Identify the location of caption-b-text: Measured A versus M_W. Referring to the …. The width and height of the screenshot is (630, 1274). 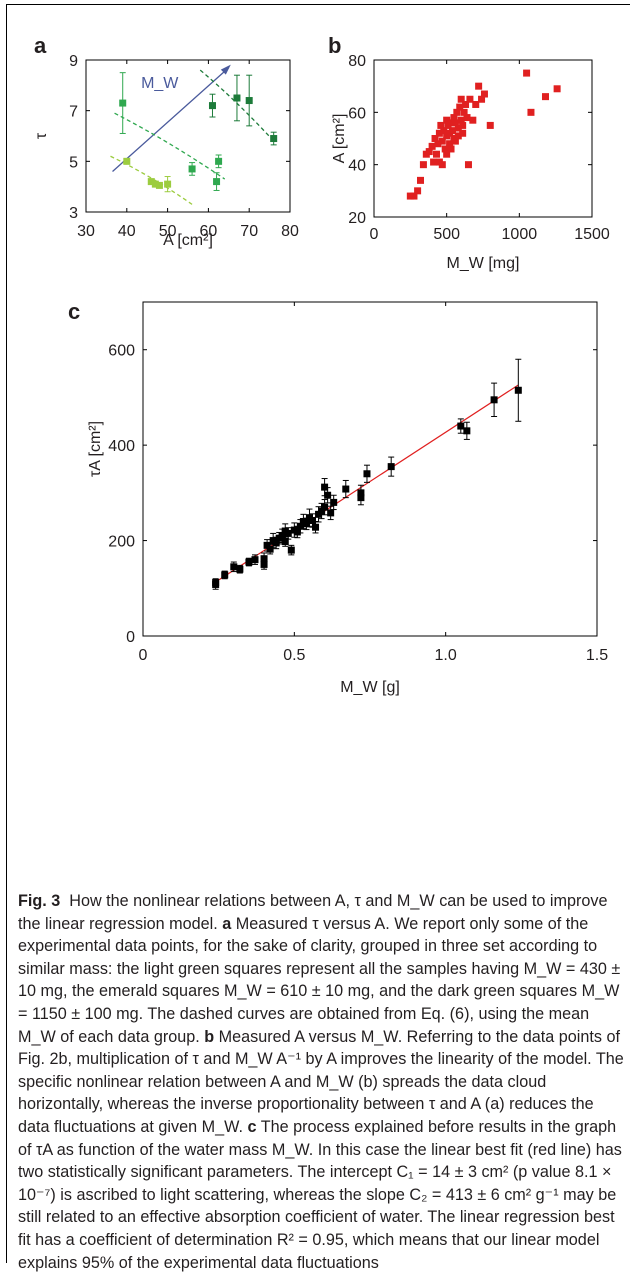
(321, 1081).